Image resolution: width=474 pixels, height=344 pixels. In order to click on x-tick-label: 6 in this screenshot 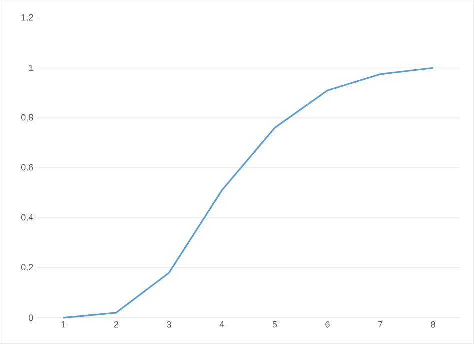, I will do `click(328, 324)`.